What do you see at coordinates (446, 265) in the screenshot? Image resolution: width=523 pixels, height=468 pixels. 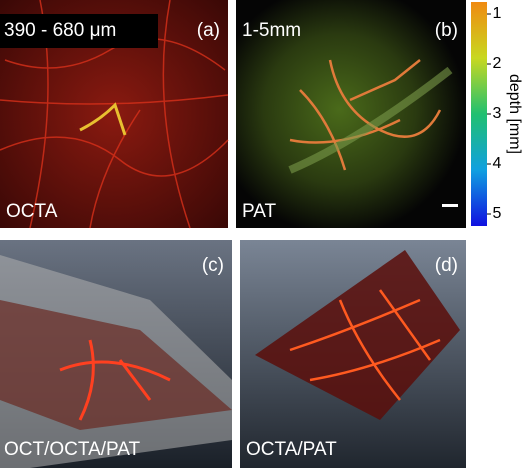 I see `panel-label: (d)` at bounding box center [446, 265].